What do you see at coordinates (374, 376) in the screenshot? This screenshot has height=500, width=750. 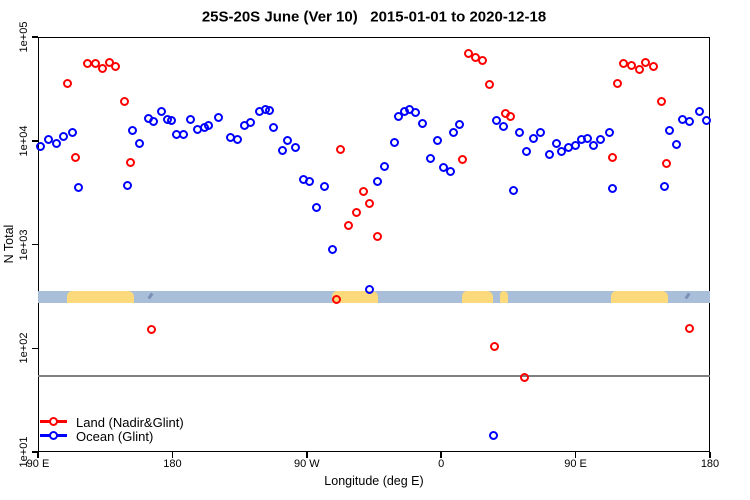 I see `reference-line` at bounding box center [374, 376].